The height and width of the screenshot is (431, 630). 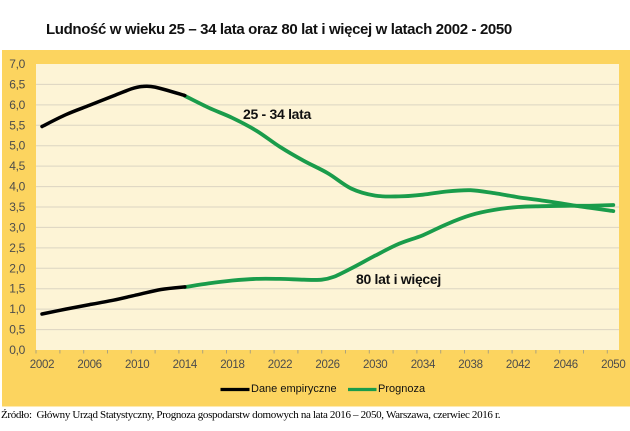 What do you see at coordinates (232, 365) in the screenshot?
I see `svg-text: 2018` at bounding box center [232, 365].